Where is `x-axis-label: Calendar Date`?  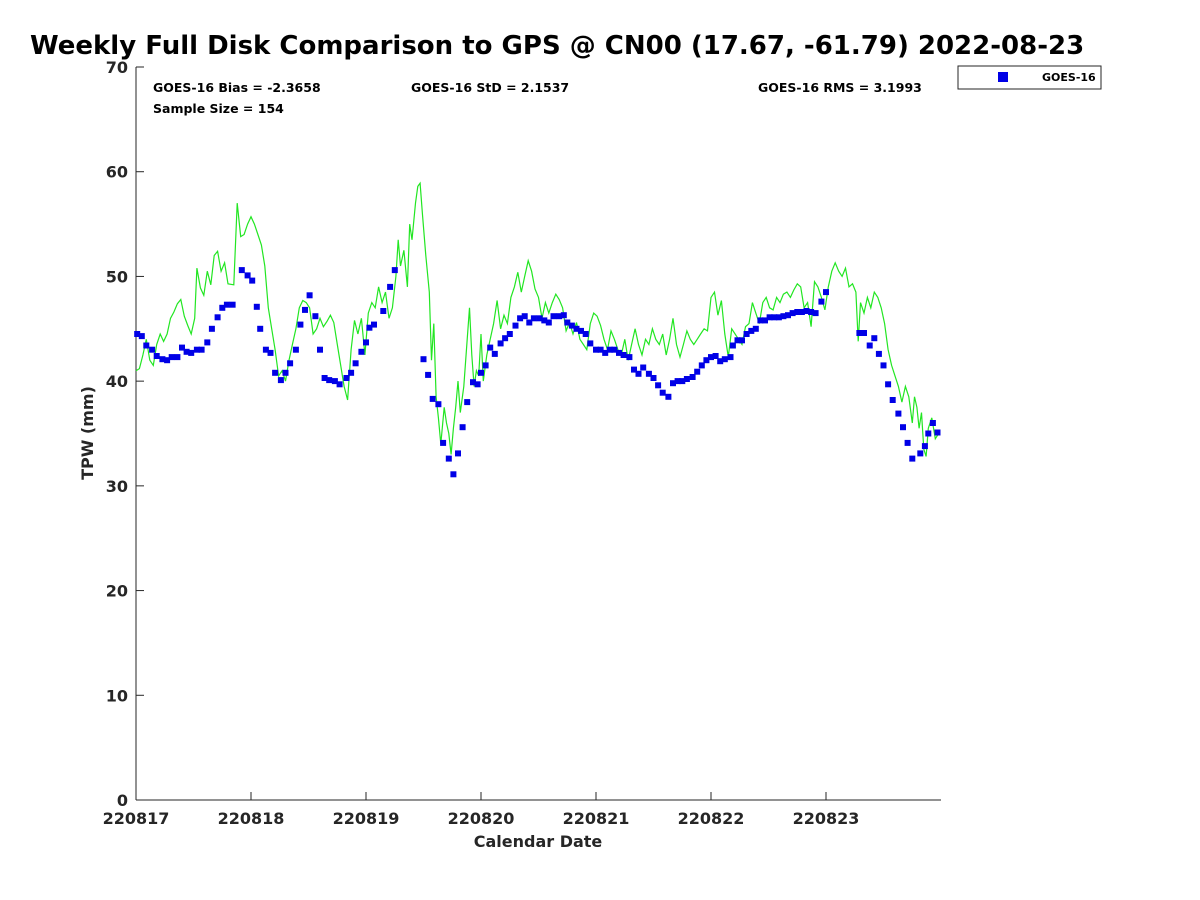 x-axis-label: Calendar Date is located at coordinates (538, 841).